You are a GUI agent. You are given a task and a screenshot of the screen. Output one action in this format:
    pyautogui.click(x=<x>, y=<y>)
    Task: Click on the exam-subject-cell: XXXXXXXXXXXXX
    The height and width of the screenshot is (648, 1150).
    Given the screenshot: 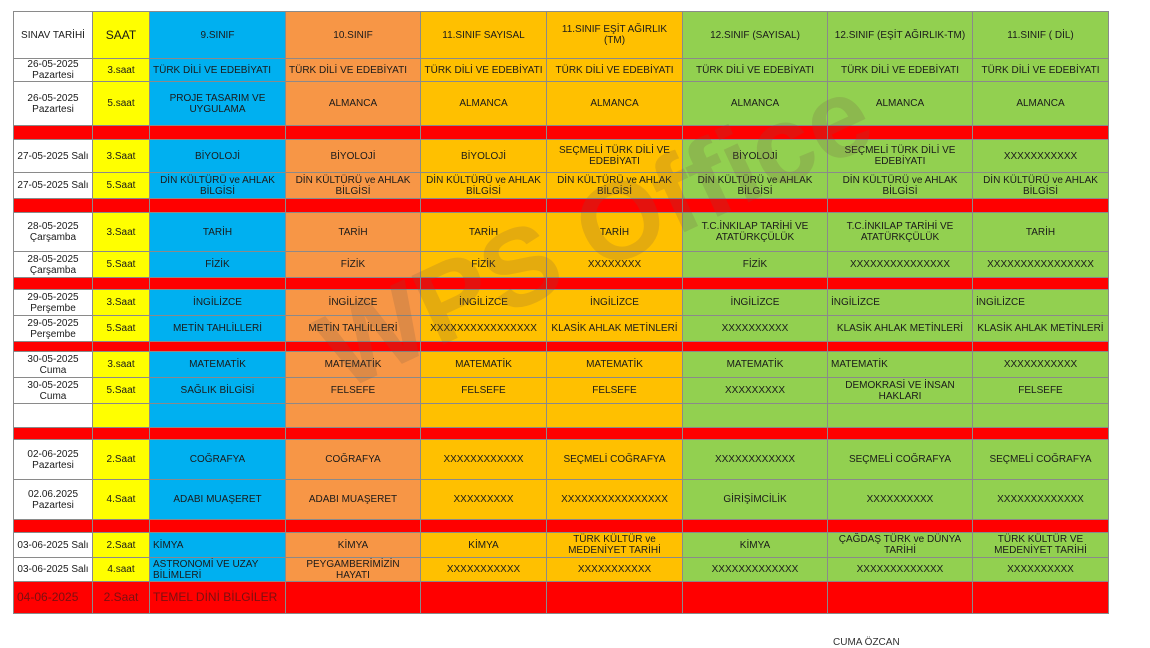 What is the action you would take?
    pyautogui.click(x=1040, y=499)
    